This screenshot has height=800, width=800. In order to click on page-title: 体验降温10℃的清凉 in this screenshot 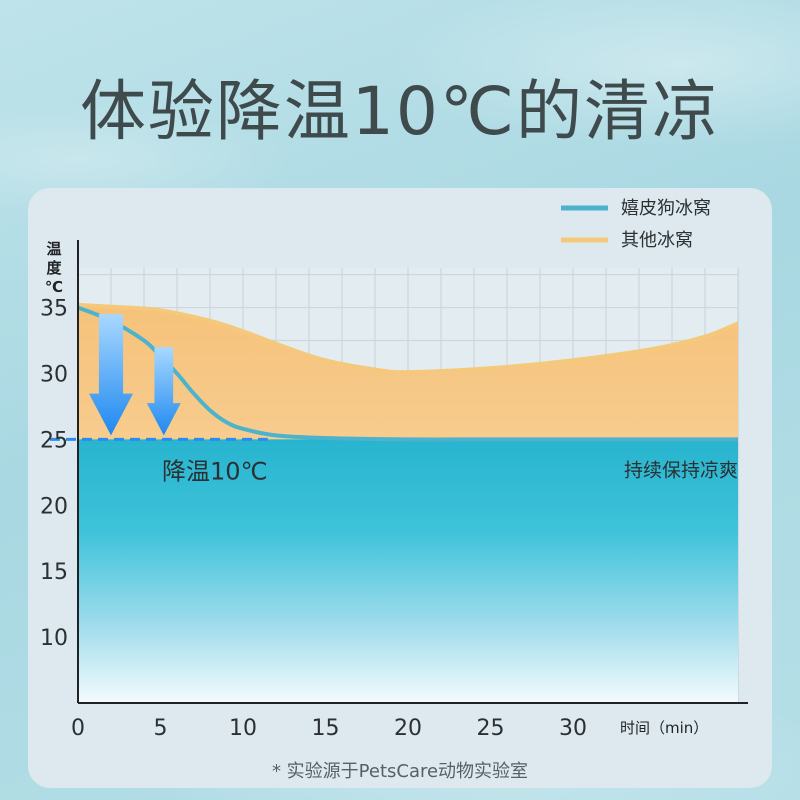, I will do `click(400, 111)`.